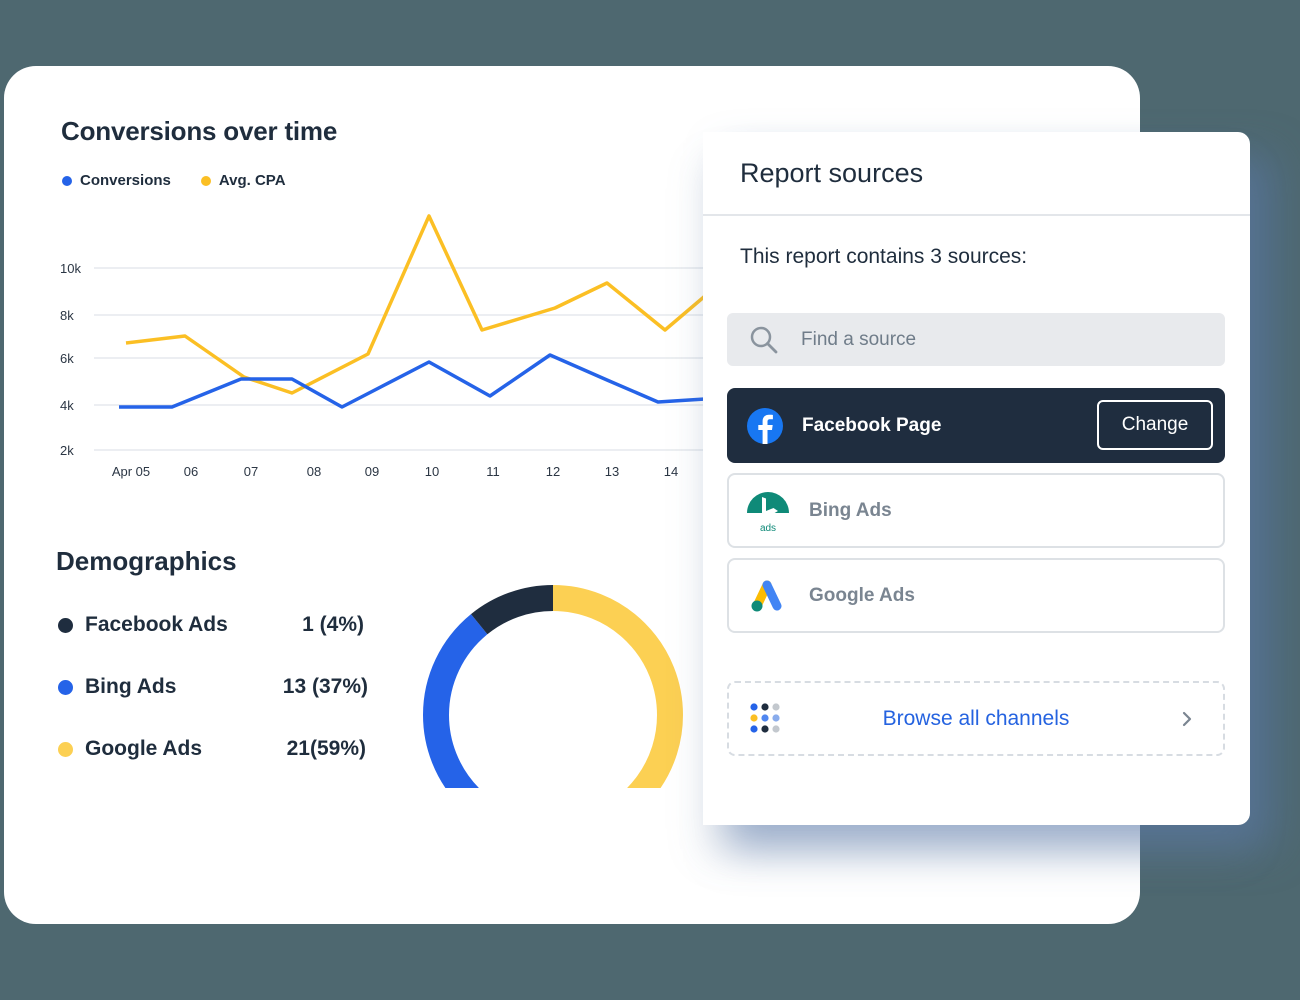  Describe the element at coordinates (764, 339) in the screenshot. I see `search-icon` at that location.